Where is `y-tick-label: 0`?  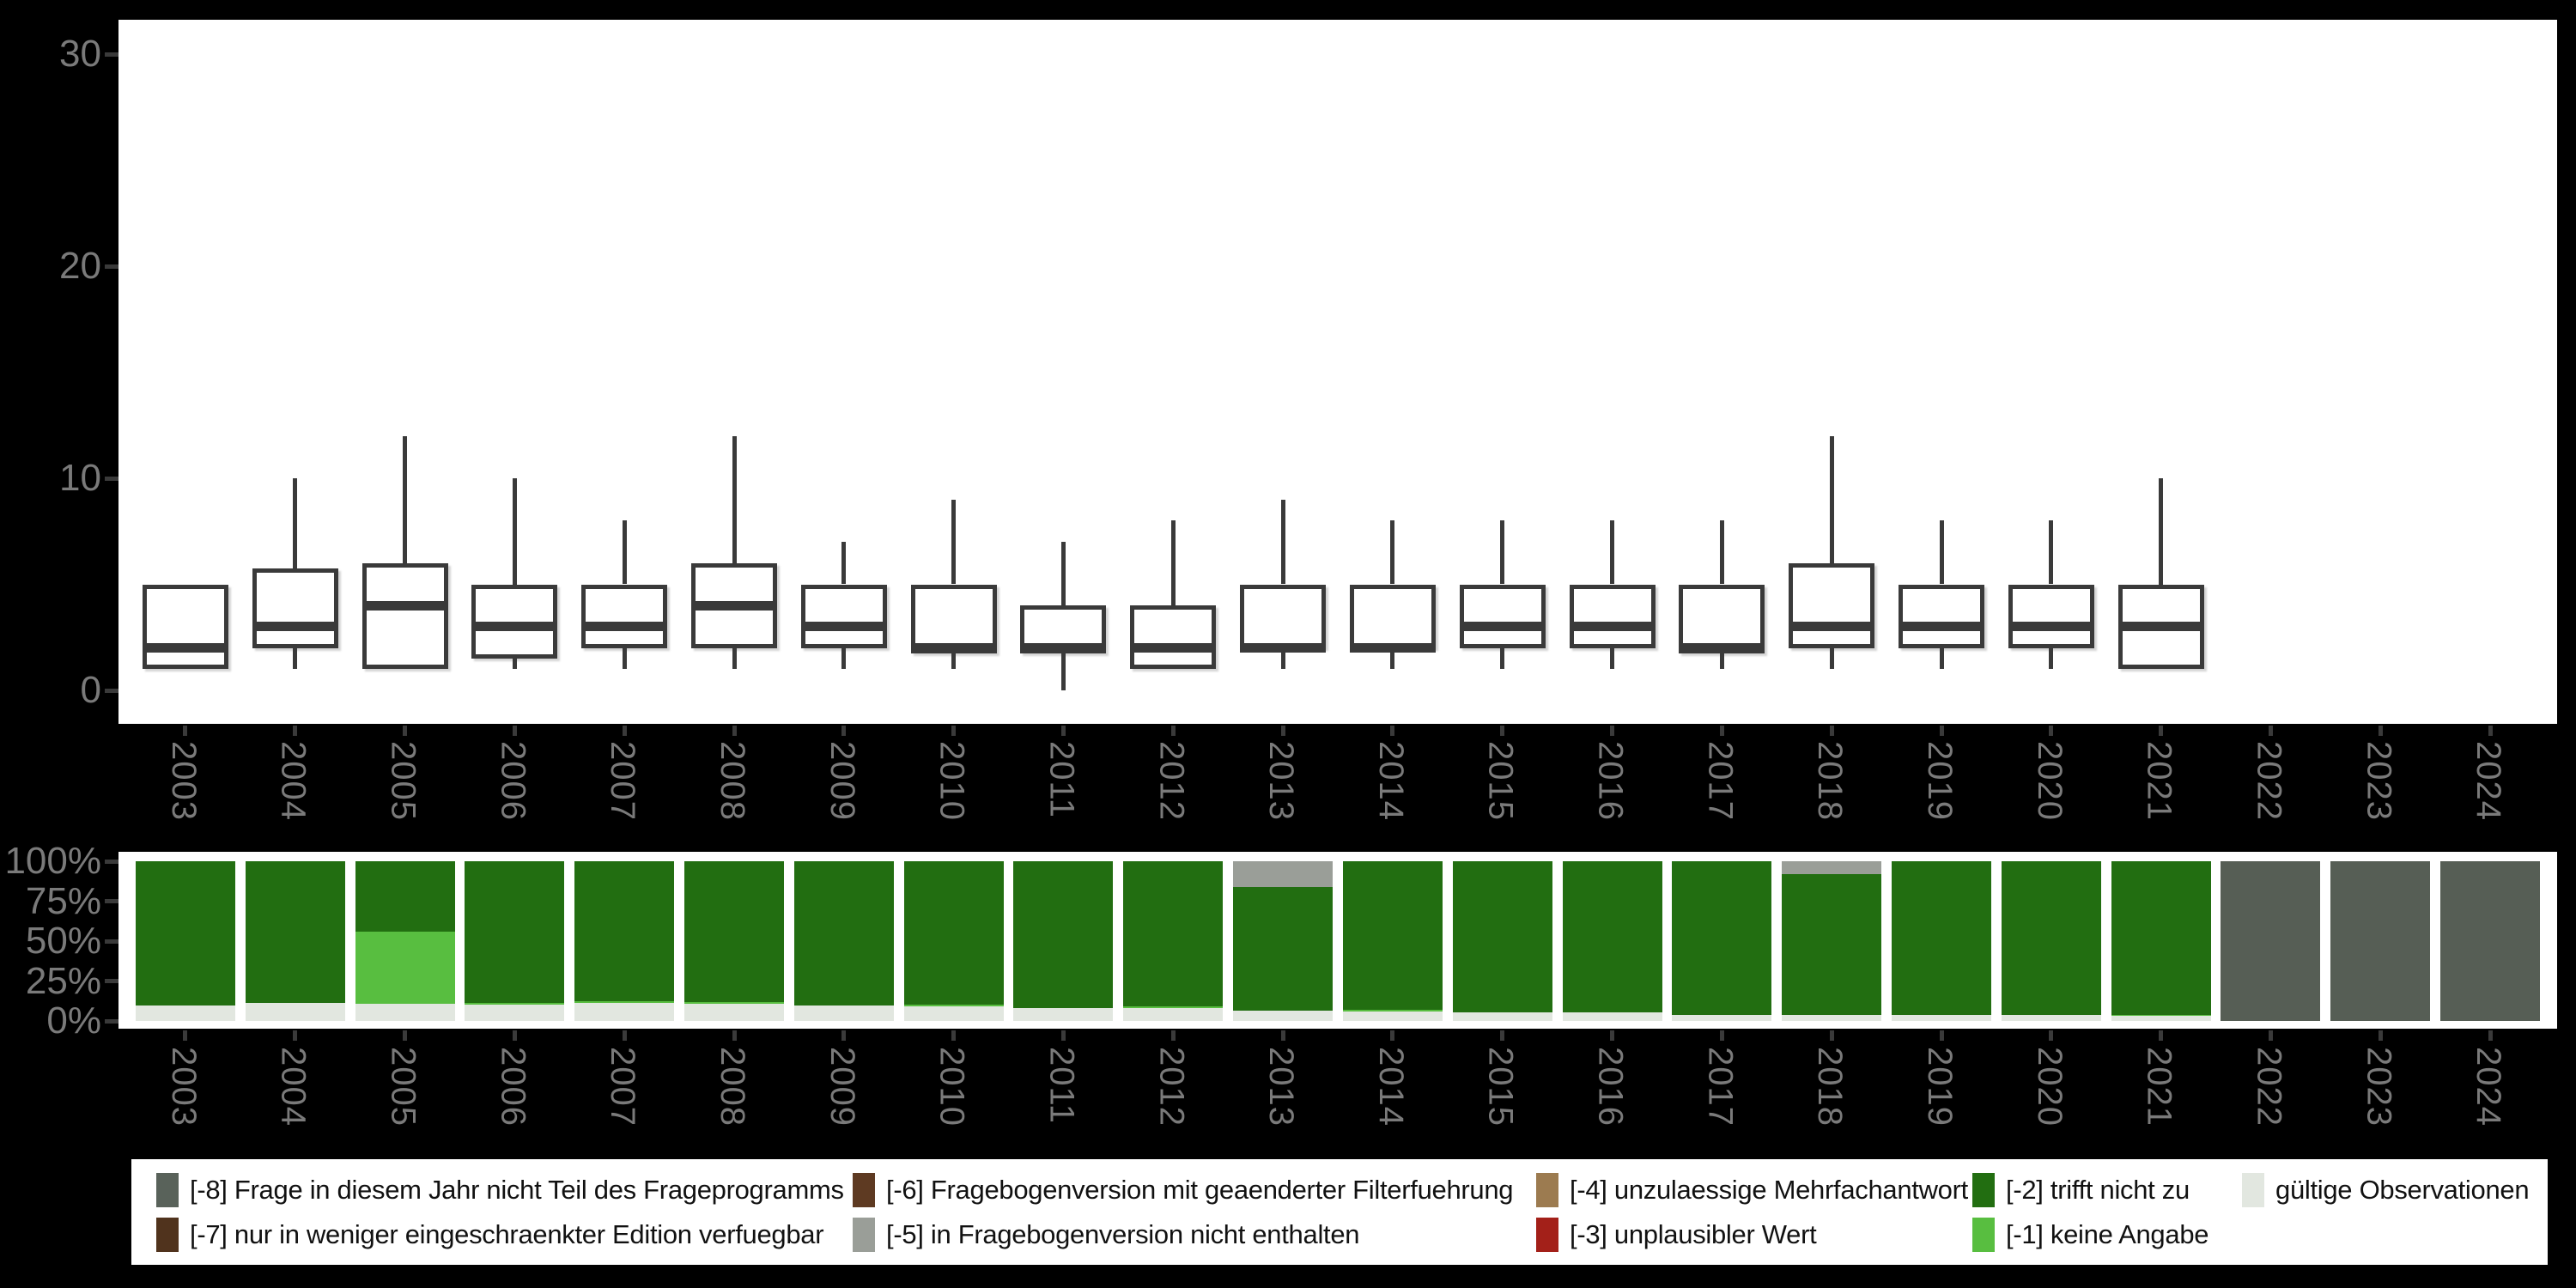
y-tick-label: 0 is located at coordinates (90, 690).